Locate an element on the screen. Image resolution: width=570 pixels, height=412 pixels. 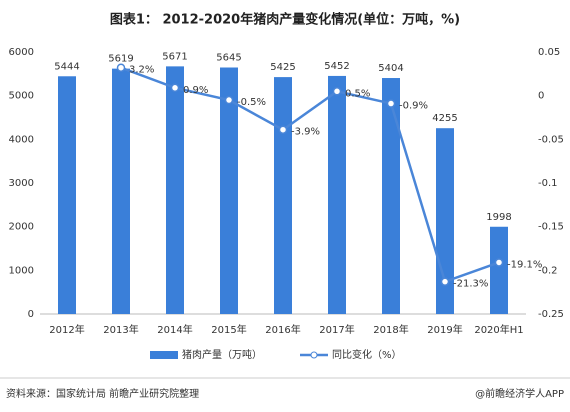
y-tick-label: 6000 is located at coordinates (21, 52).